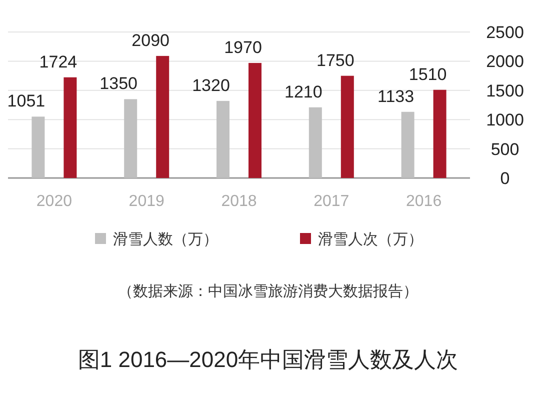 The image size is (537, 400). I want to click on y-tick-label: 1500, so click(505, 90).